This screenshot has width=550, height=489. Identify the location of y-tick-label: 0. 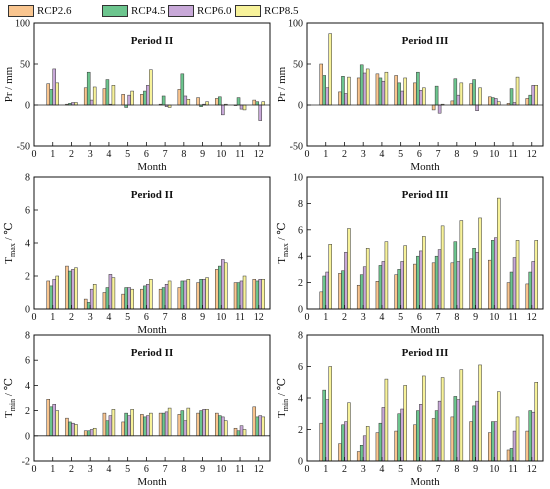
(300, 462).